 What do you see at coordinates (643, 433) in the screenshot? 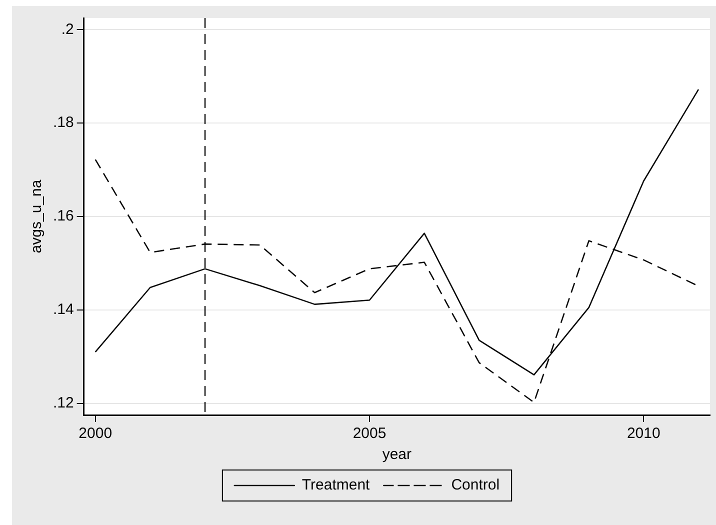
I see `x-tick-label: 2010` at bounding box center [643, 433].